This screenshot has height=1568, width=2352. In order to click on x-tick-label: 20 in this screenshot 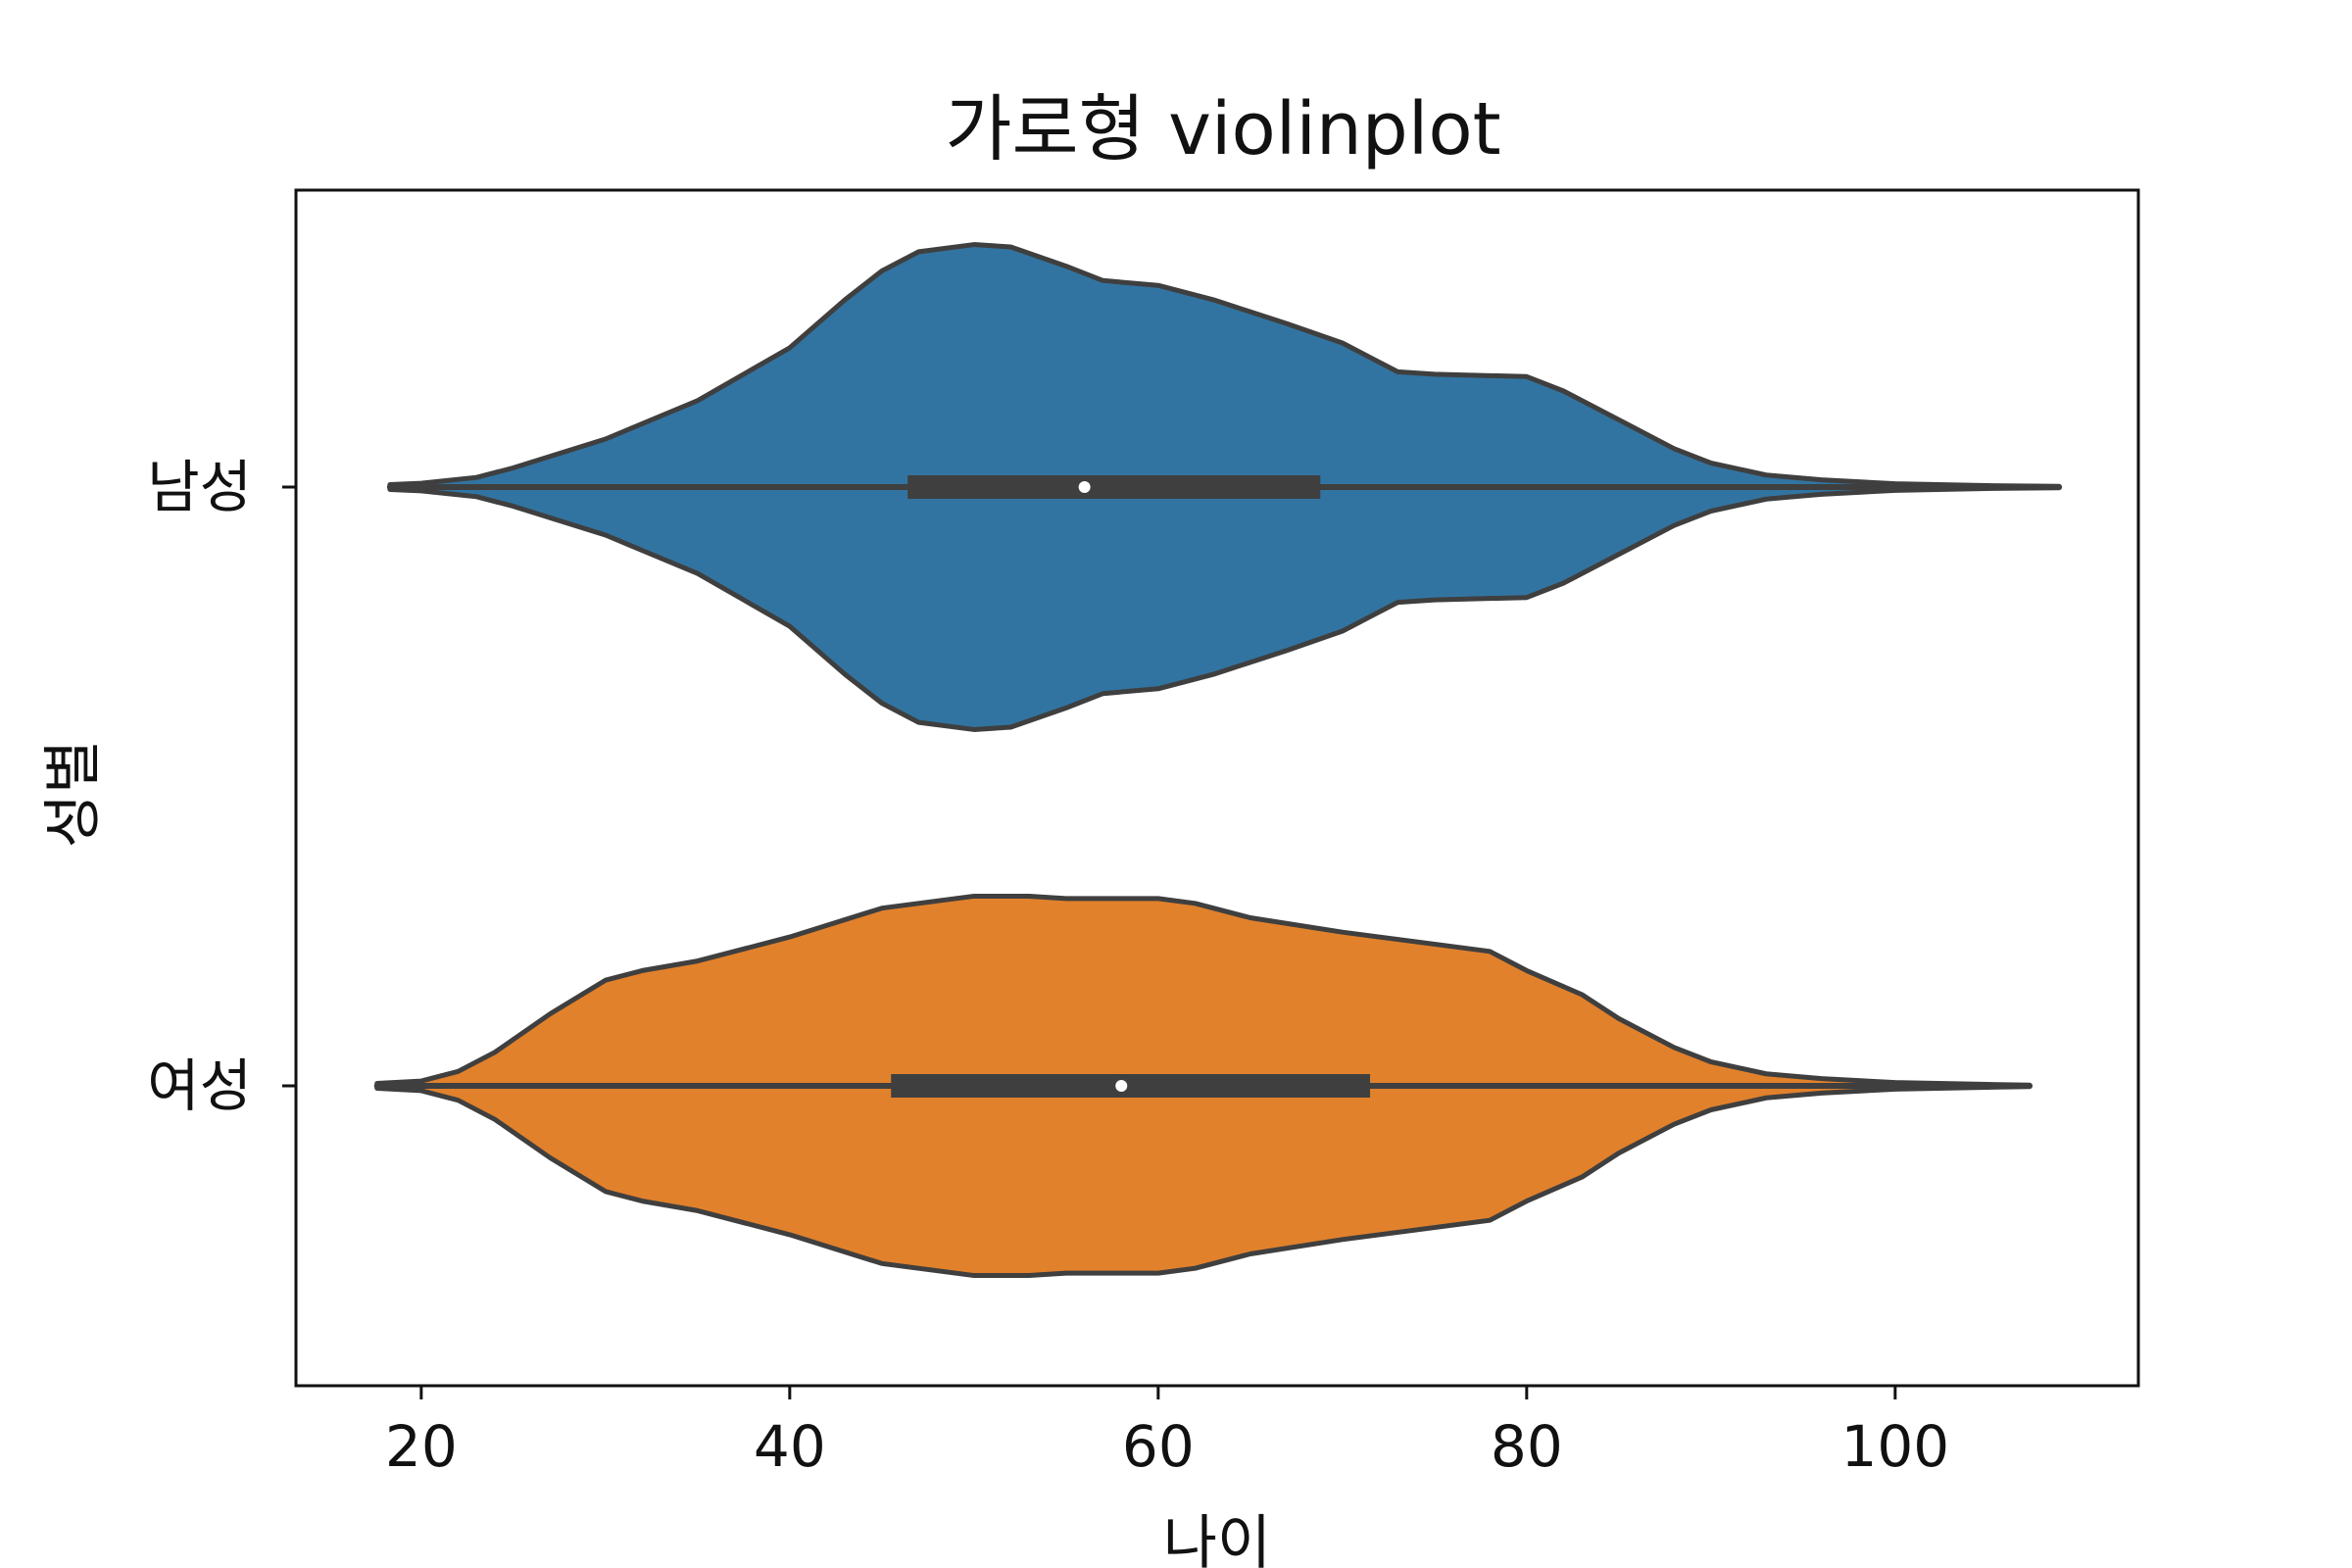, I will do `click(421, 1446)`.